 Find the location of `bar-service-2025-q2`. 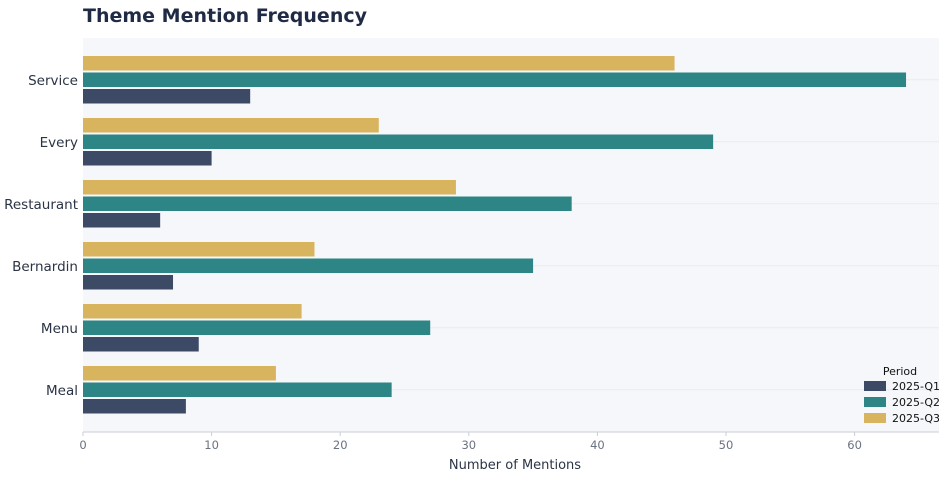

bar-service-2025-q2 is located at coordinates (495, 79).